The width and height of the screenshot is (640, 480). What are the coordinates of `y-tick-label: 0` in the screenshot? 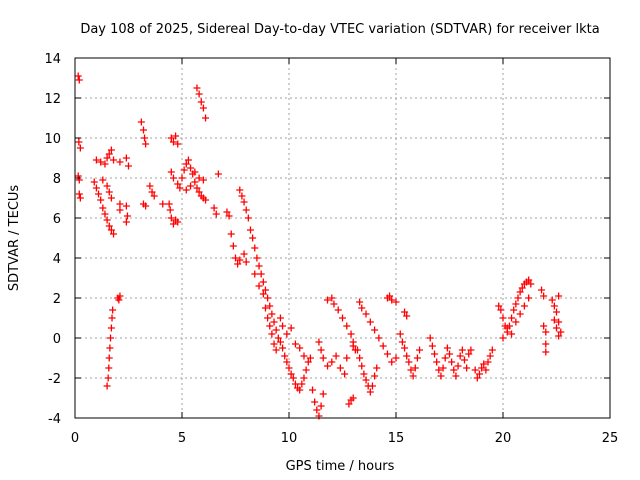 It's located at (57, 339).